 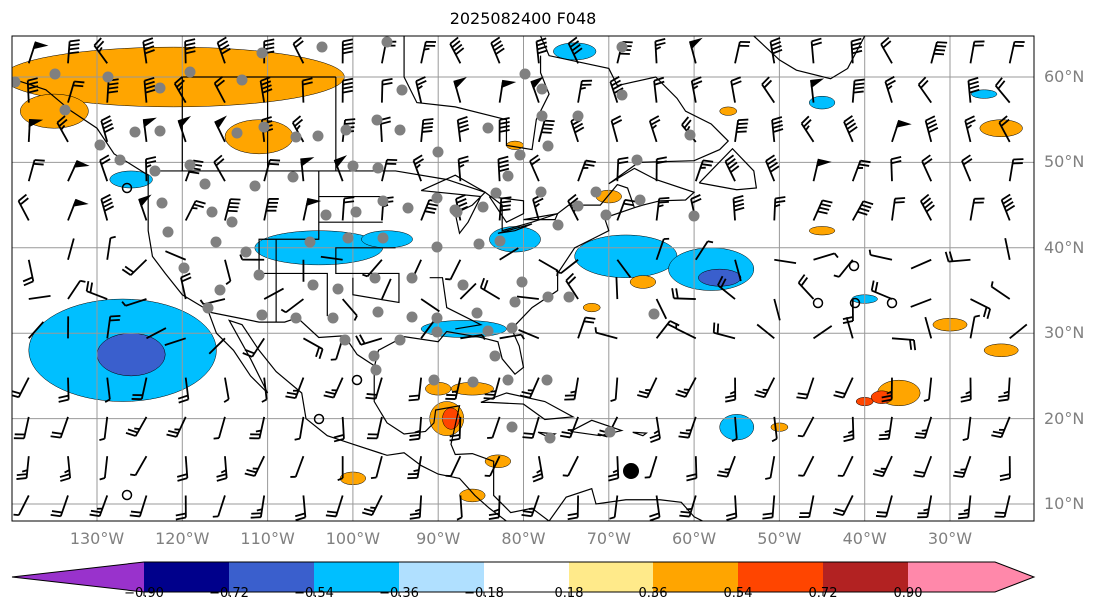 What do you see at coordinates (353, 538) in the screenshot?
I see `lon-label: 100°W` at bounding box center [353, 538].